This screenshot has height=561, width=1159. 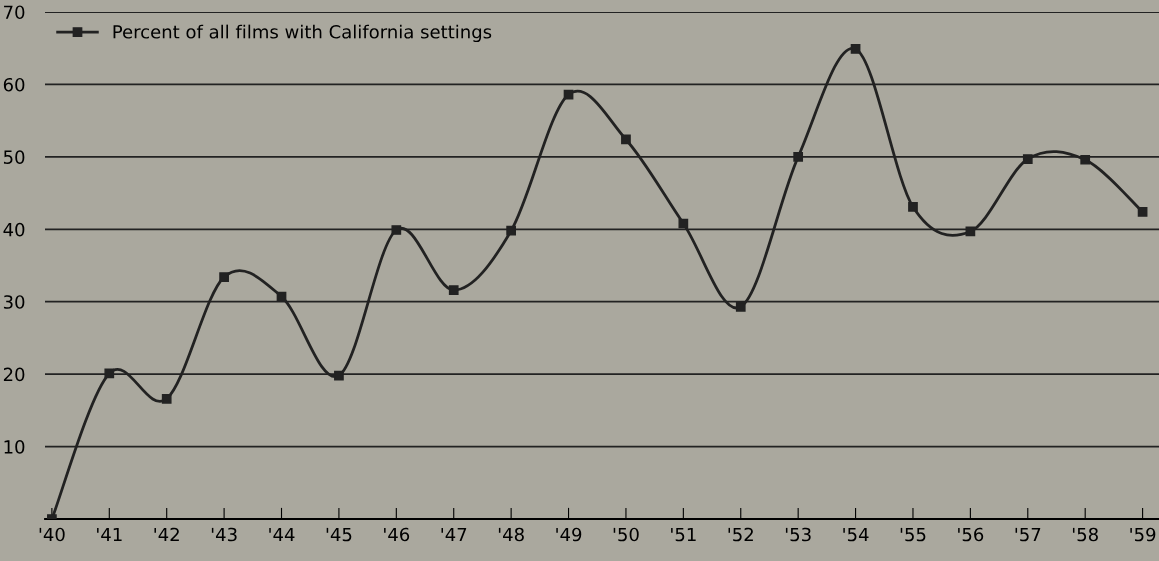 I want to click on x-tick-label: '49, so click(x=569, y=534).